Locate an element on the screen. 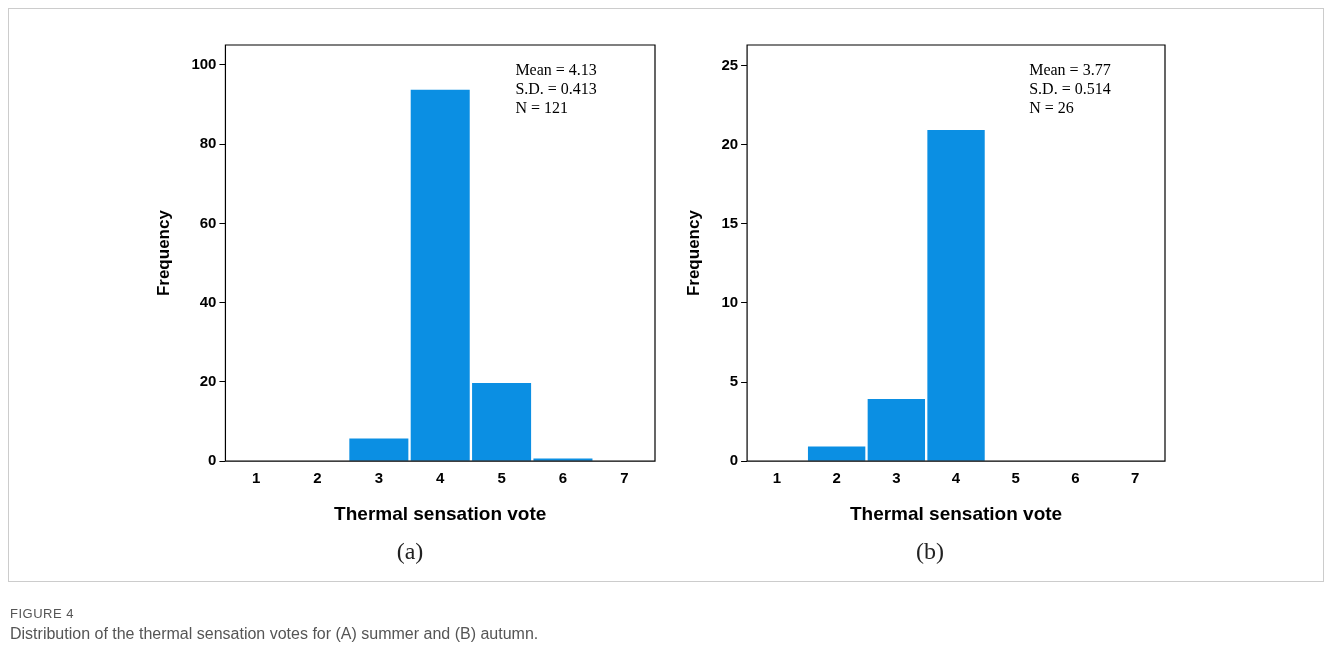 The image size is (1331, 666). y-tick-label: 60 is located at coordinates (208, 222).